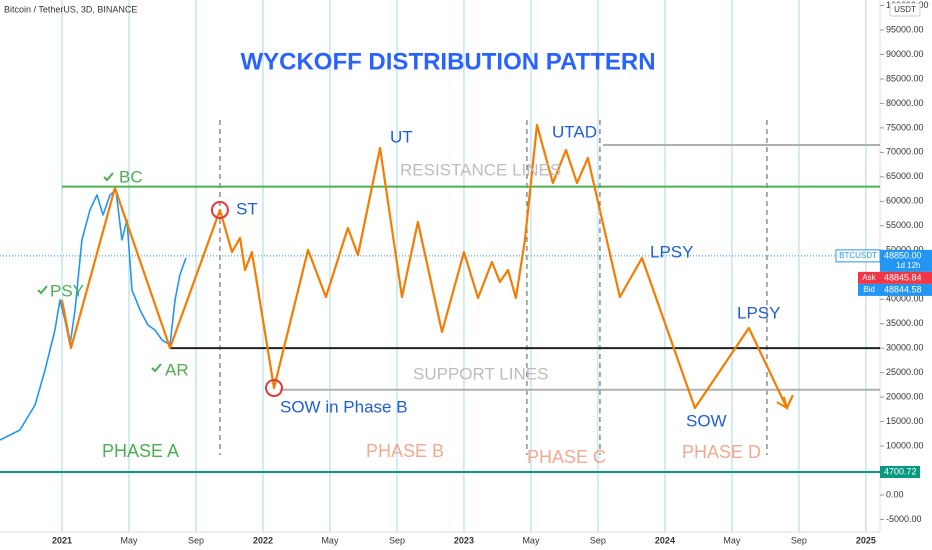 This screenshot has height=550, width=932. What do you see at coordinates (905, 225) in the screenshot?
I see `y-tick-label: 55000.00` at bounding box center [905, 225].